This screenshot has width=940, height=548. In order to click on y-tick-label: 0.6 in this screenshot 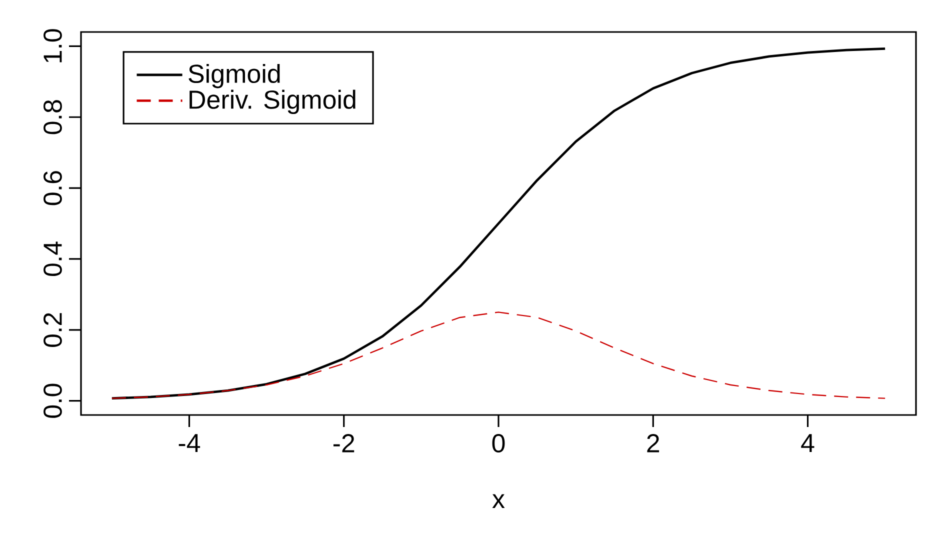, I will do `click(53, 188)`.